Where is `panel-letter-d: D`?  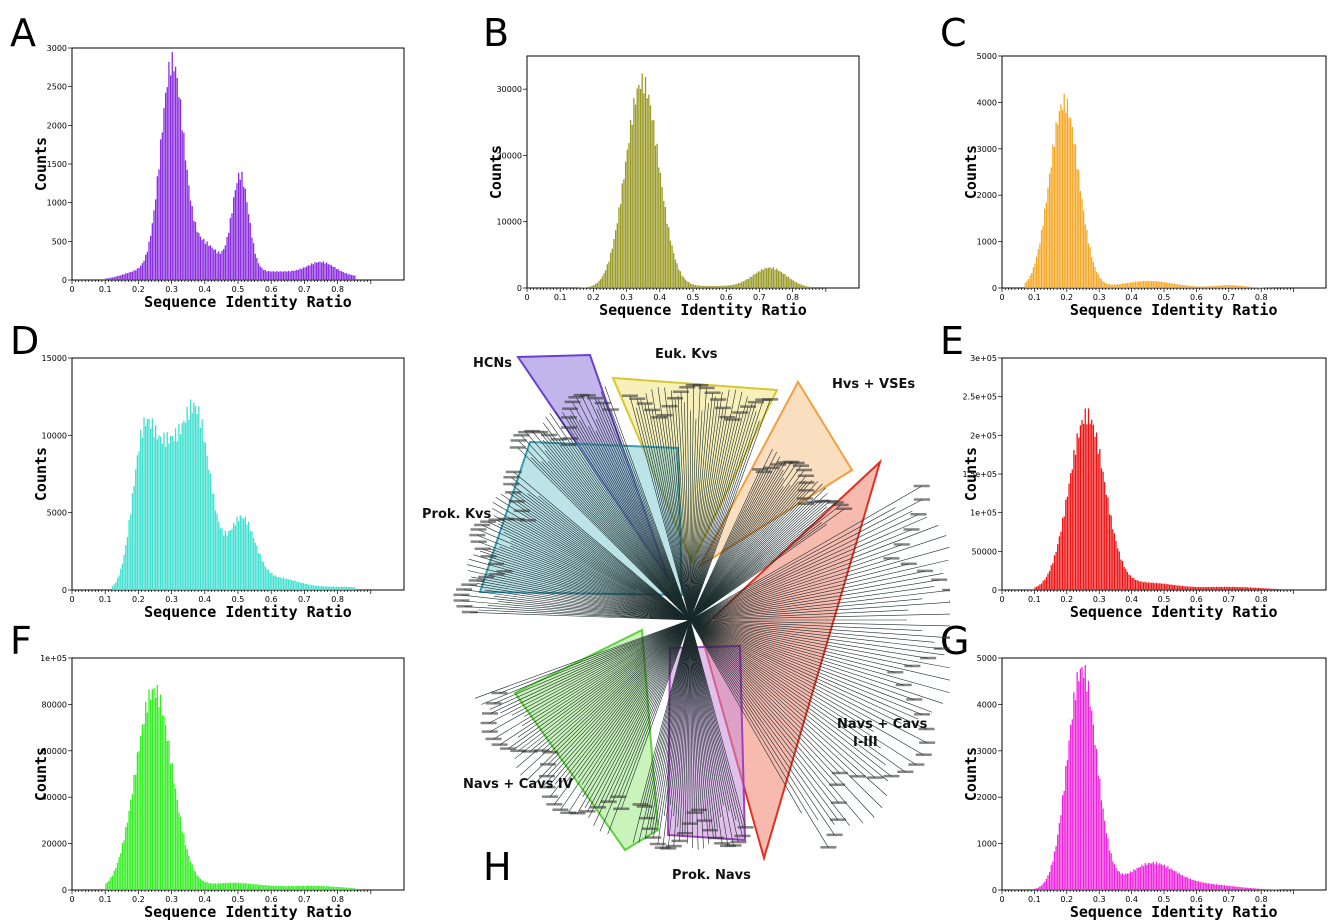 panel-letter-d: D is located at coordinates (25, 341).